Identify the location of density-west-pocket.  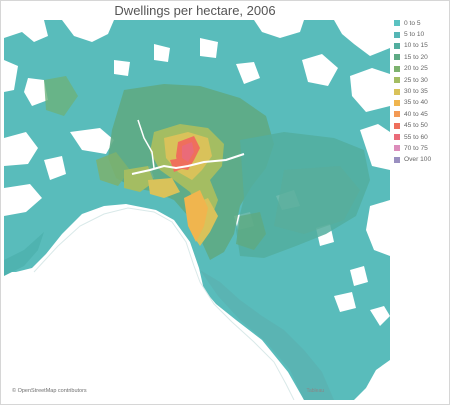
(113, 169).